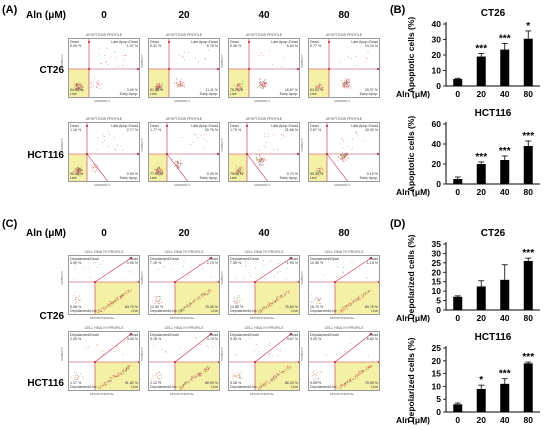  What do you see at coordinates (10, 224) in the screenshot?
I see `panel-letter-c: (C)` at bounding box center [10, 224].